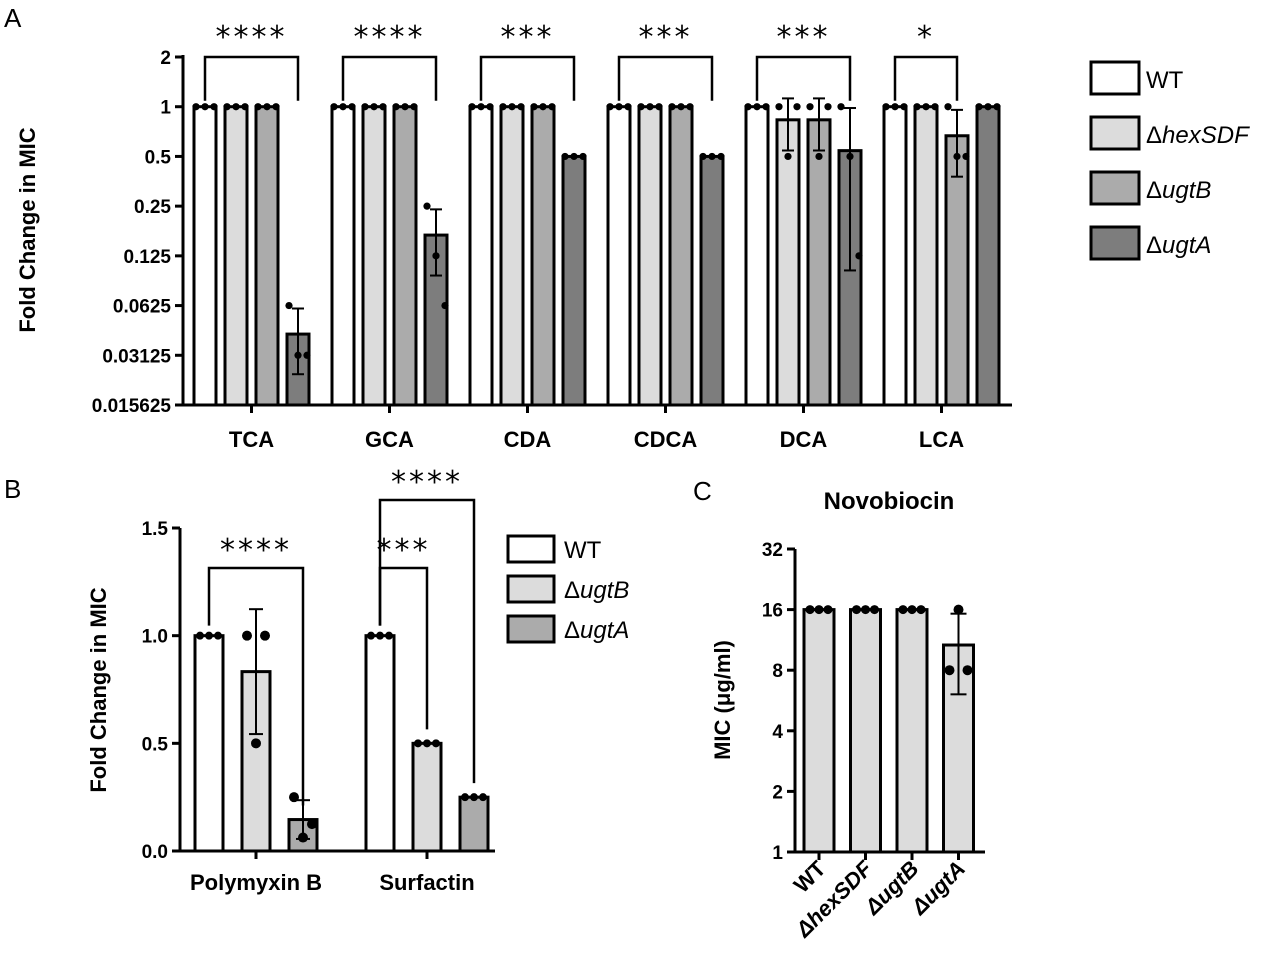  What do you see at coordinates (804, 439) in the screenshot?
I see `panel-a-category-label: DCA` at bounding box center [804, 439].